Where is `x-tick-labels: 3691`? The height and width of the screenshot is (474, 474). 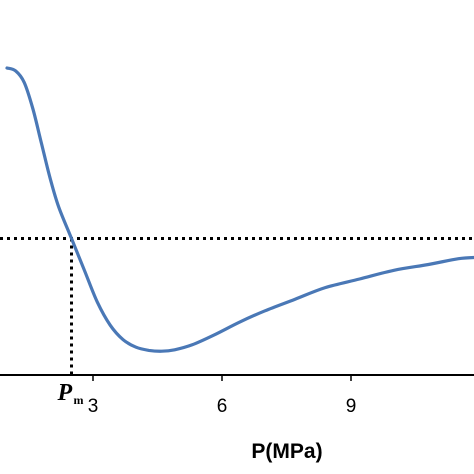
x-tick-labels: 3691 is located at coordinates (222, 406).